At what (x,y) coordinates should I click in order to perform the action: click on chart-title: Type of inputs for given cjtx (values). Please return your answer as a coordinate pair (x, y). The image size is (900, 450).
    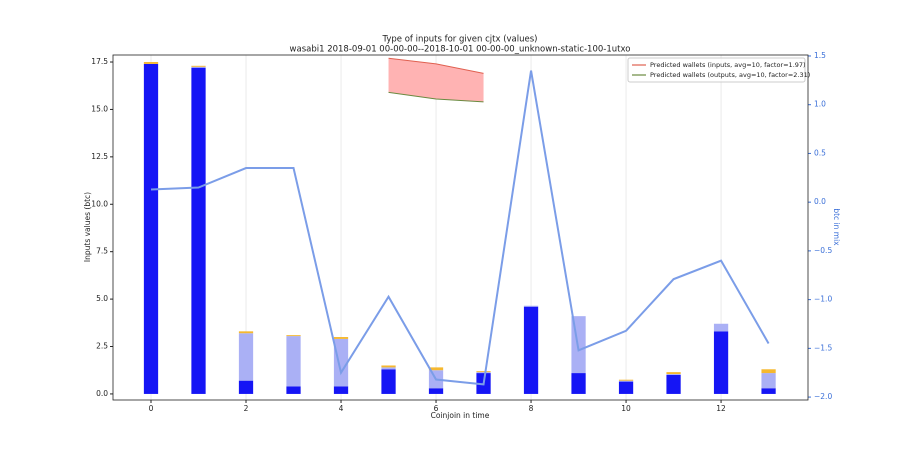
    Looking at the image, I should click on (460, 40).